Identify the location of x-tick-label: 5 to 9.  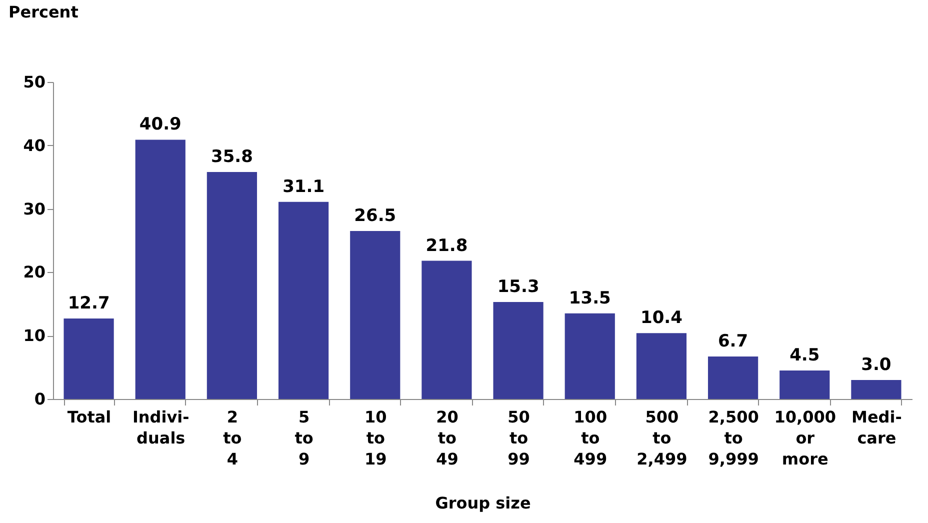
(304, 438).